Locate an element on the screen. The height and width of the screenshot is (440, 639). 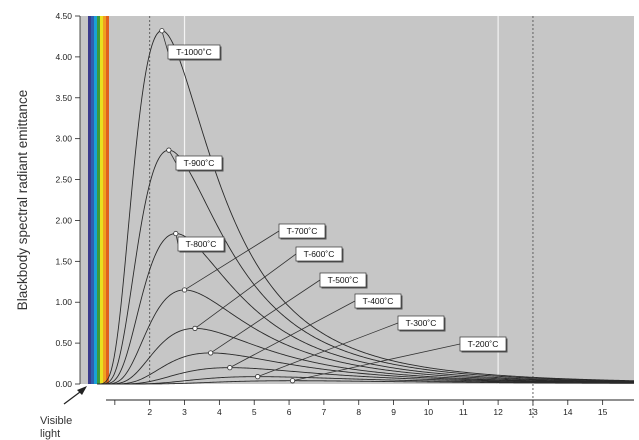
x-tick-label: 6 is located at coordinates (289, 412).